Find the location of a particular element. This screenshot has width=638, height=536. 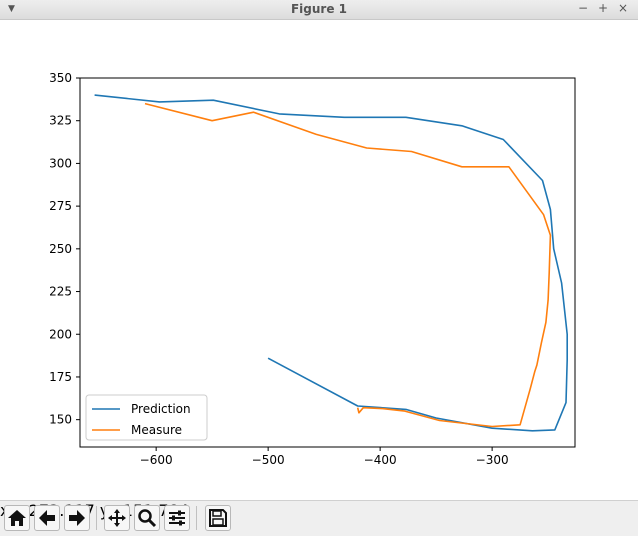

legend-box is located at coordinates (146, 417).